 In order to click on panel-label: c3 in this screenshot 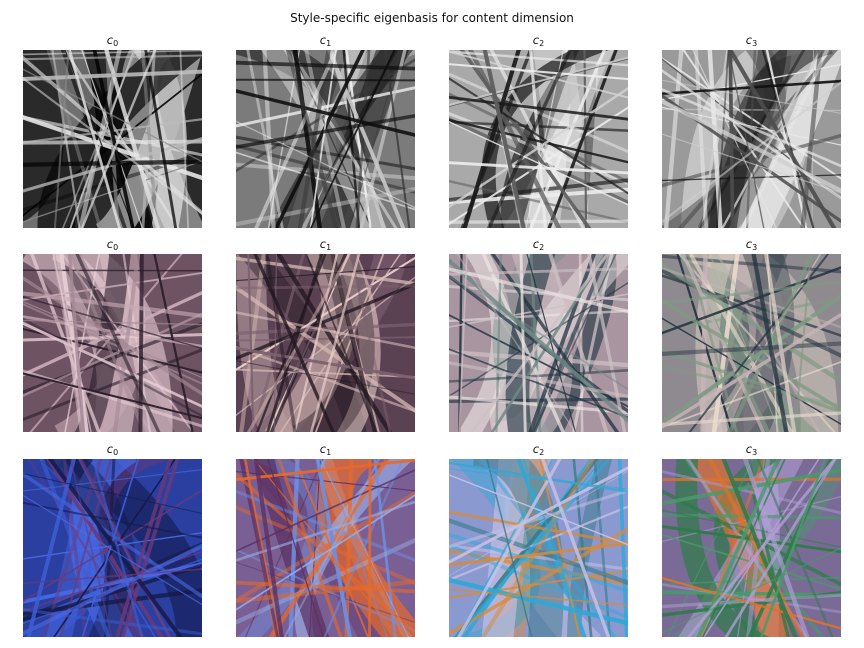, I will do `click(751, 451)`.